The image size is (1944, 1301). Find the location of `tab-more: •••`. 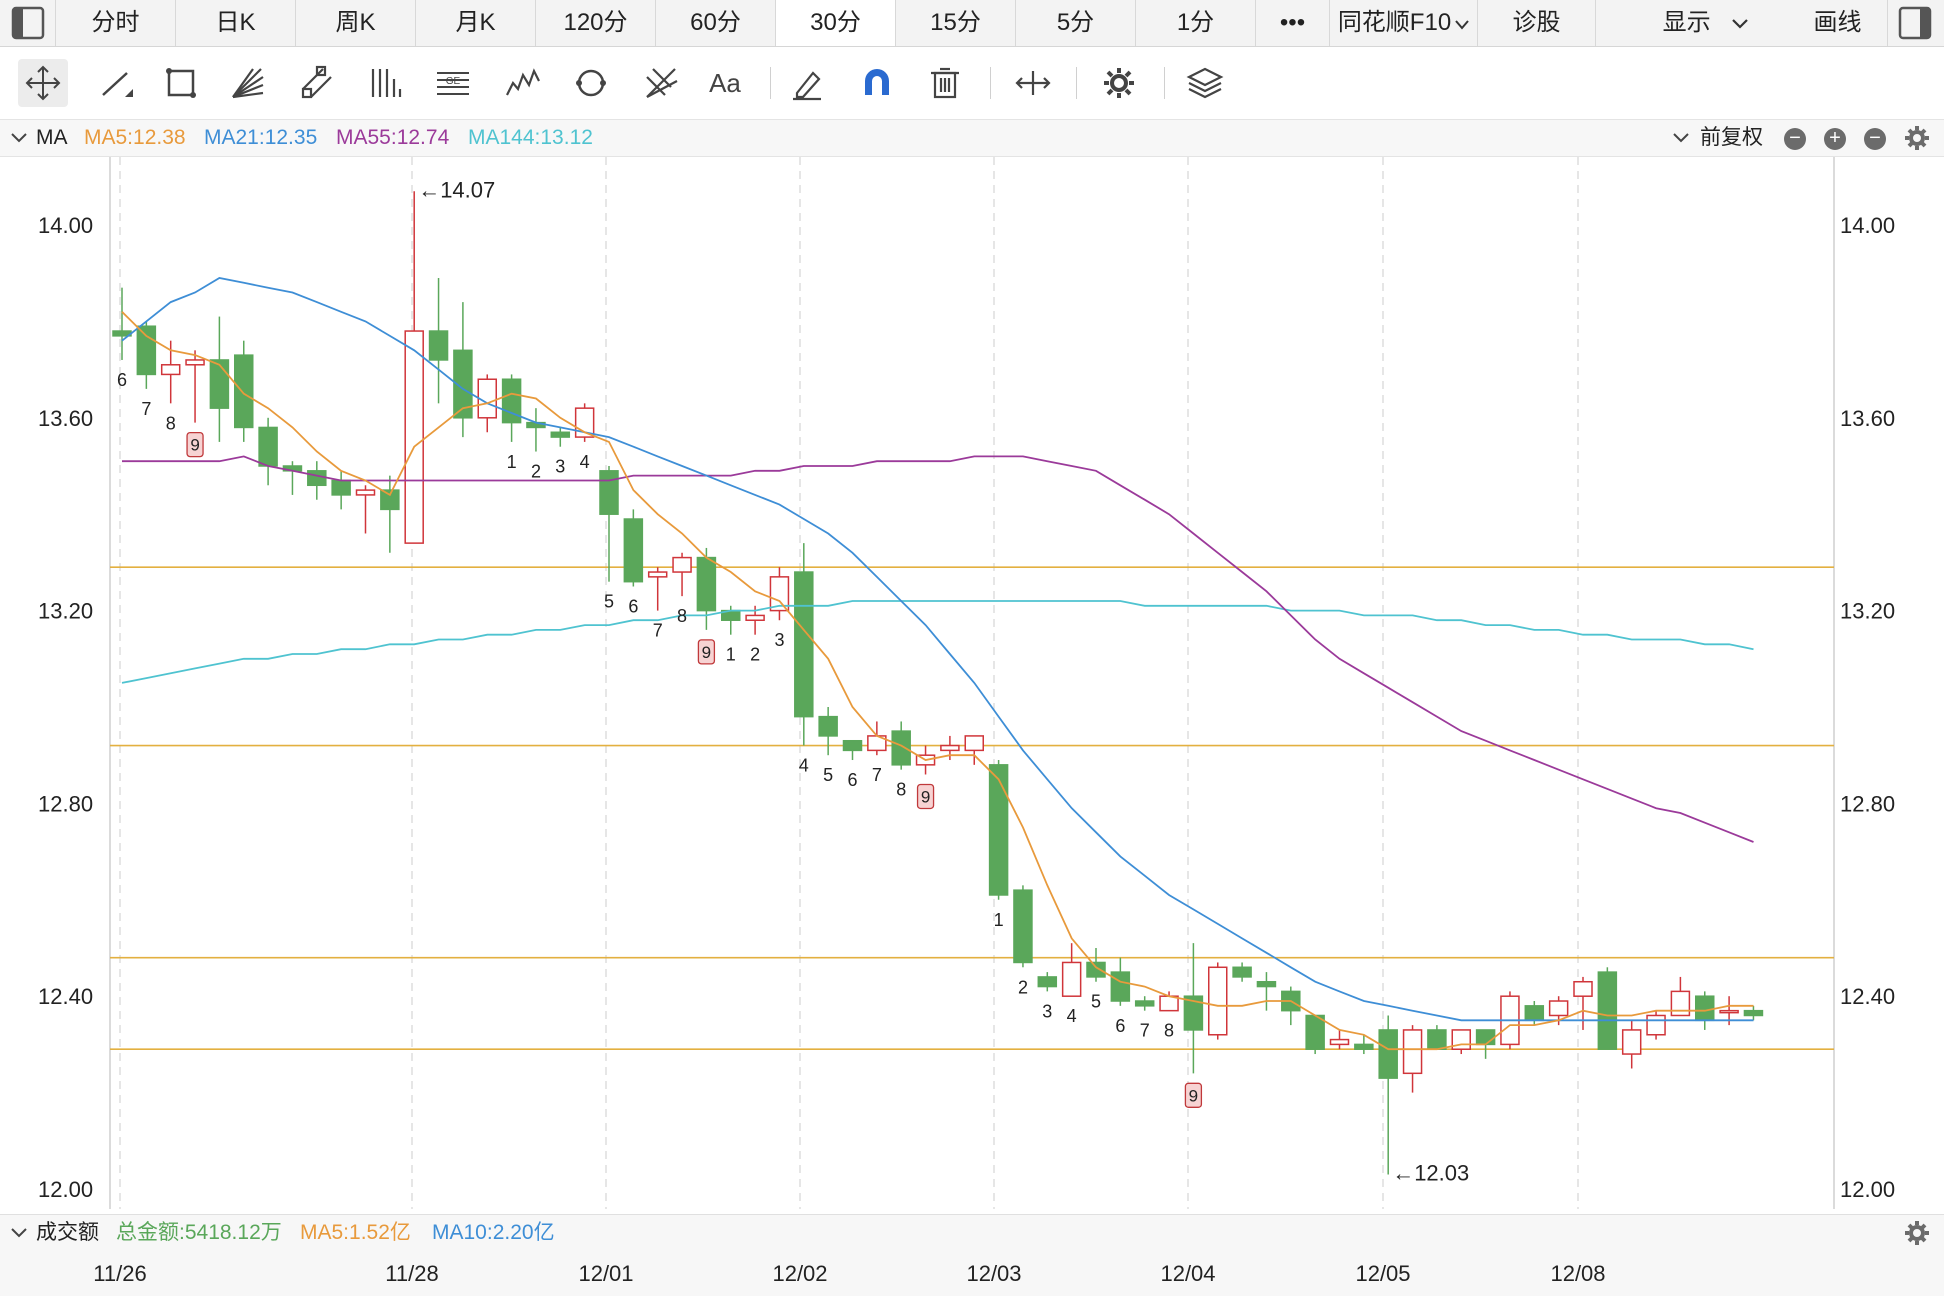

tab-more: ••• is located at coordinates (1293, 23).